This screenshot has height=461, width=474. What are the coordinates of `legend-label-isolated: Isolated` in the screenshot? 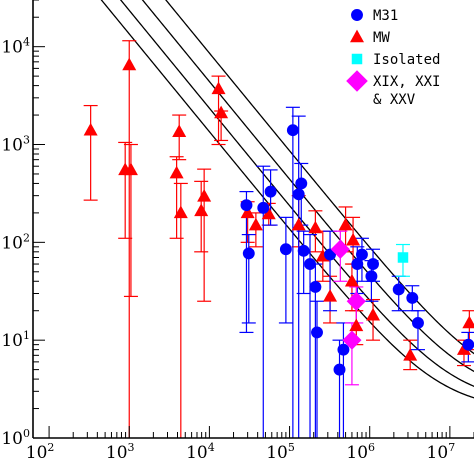 It's located at (406, 60).